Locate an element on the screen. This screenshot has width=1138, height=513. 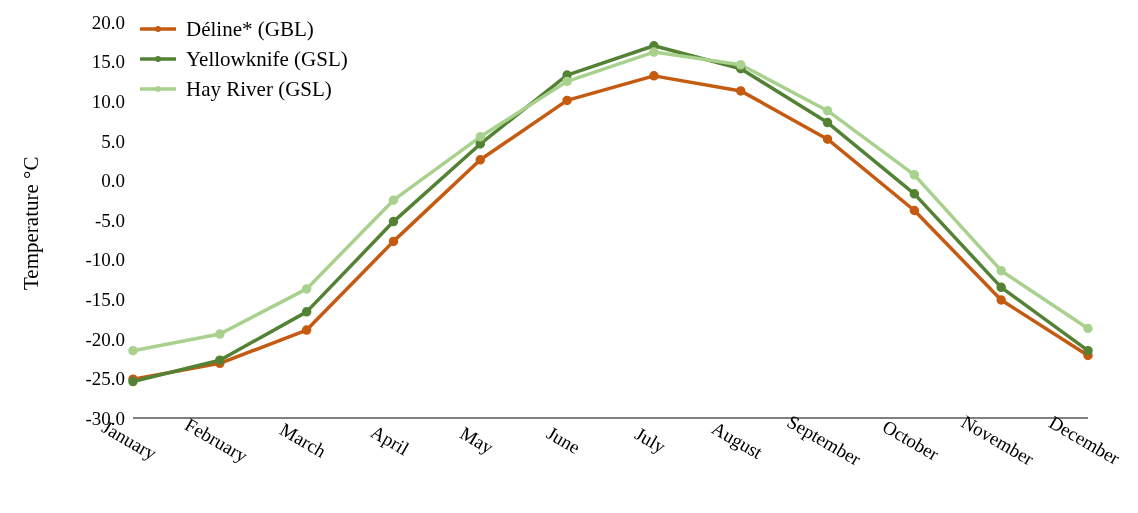
y-tick-label: 0.0 is located at coordinates (113, 181).